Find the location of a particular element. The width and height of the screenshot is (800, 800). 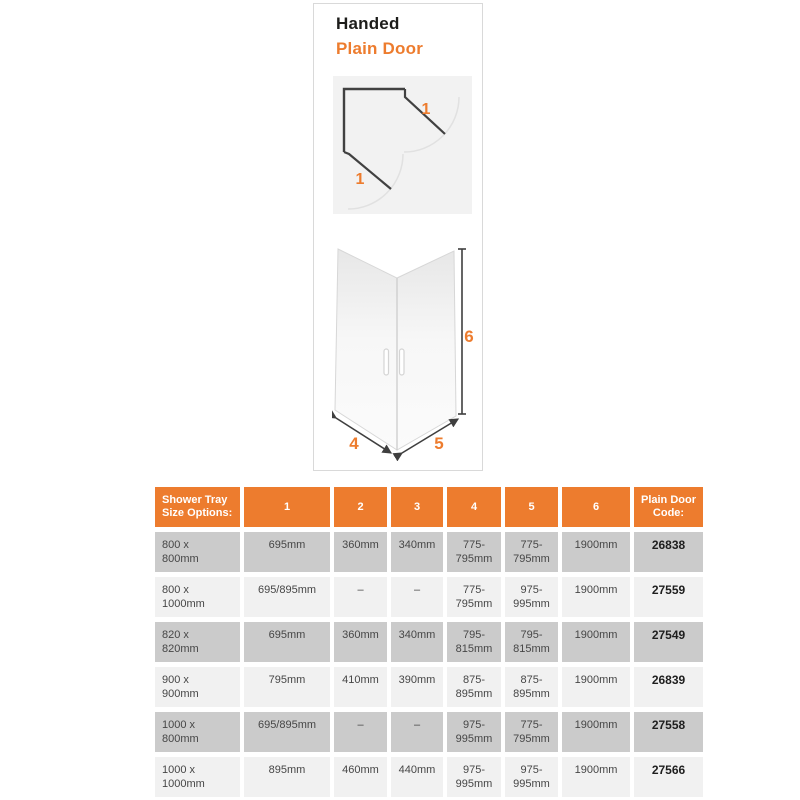

cell-size-text: 800 x 800mm is located at coordinates (180, 552).